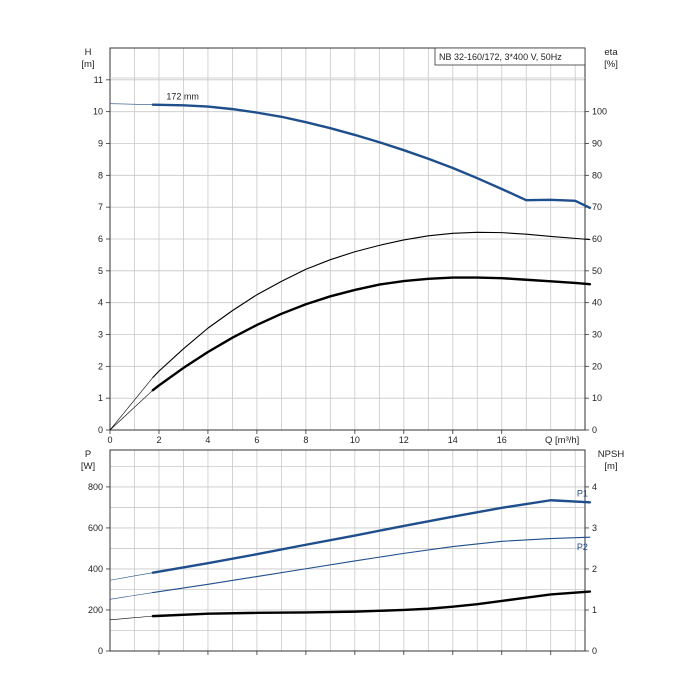 The height and width of the screenshot is (700, 700). Describe the element at coordinates (453, 440) in the screenshot. I see `x-tick-label: 14` at that location.